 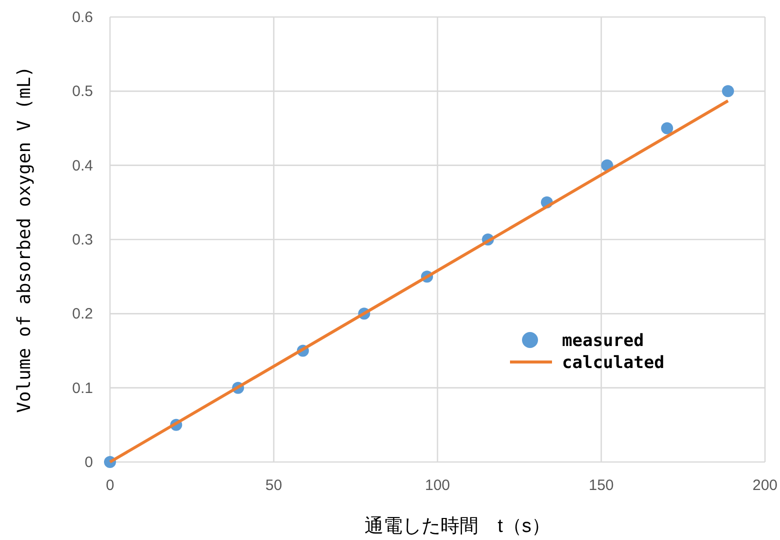 What do you see at coordinates (613, 363) in the screenshot?
I see `legend-label: calculated` at bounding box center [613, 363].